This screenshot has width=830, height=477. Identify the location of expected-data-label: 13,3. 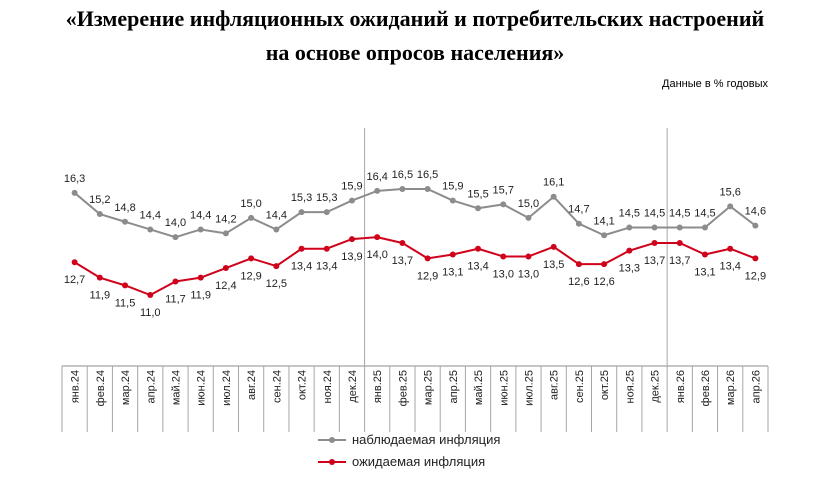
(629, 269).